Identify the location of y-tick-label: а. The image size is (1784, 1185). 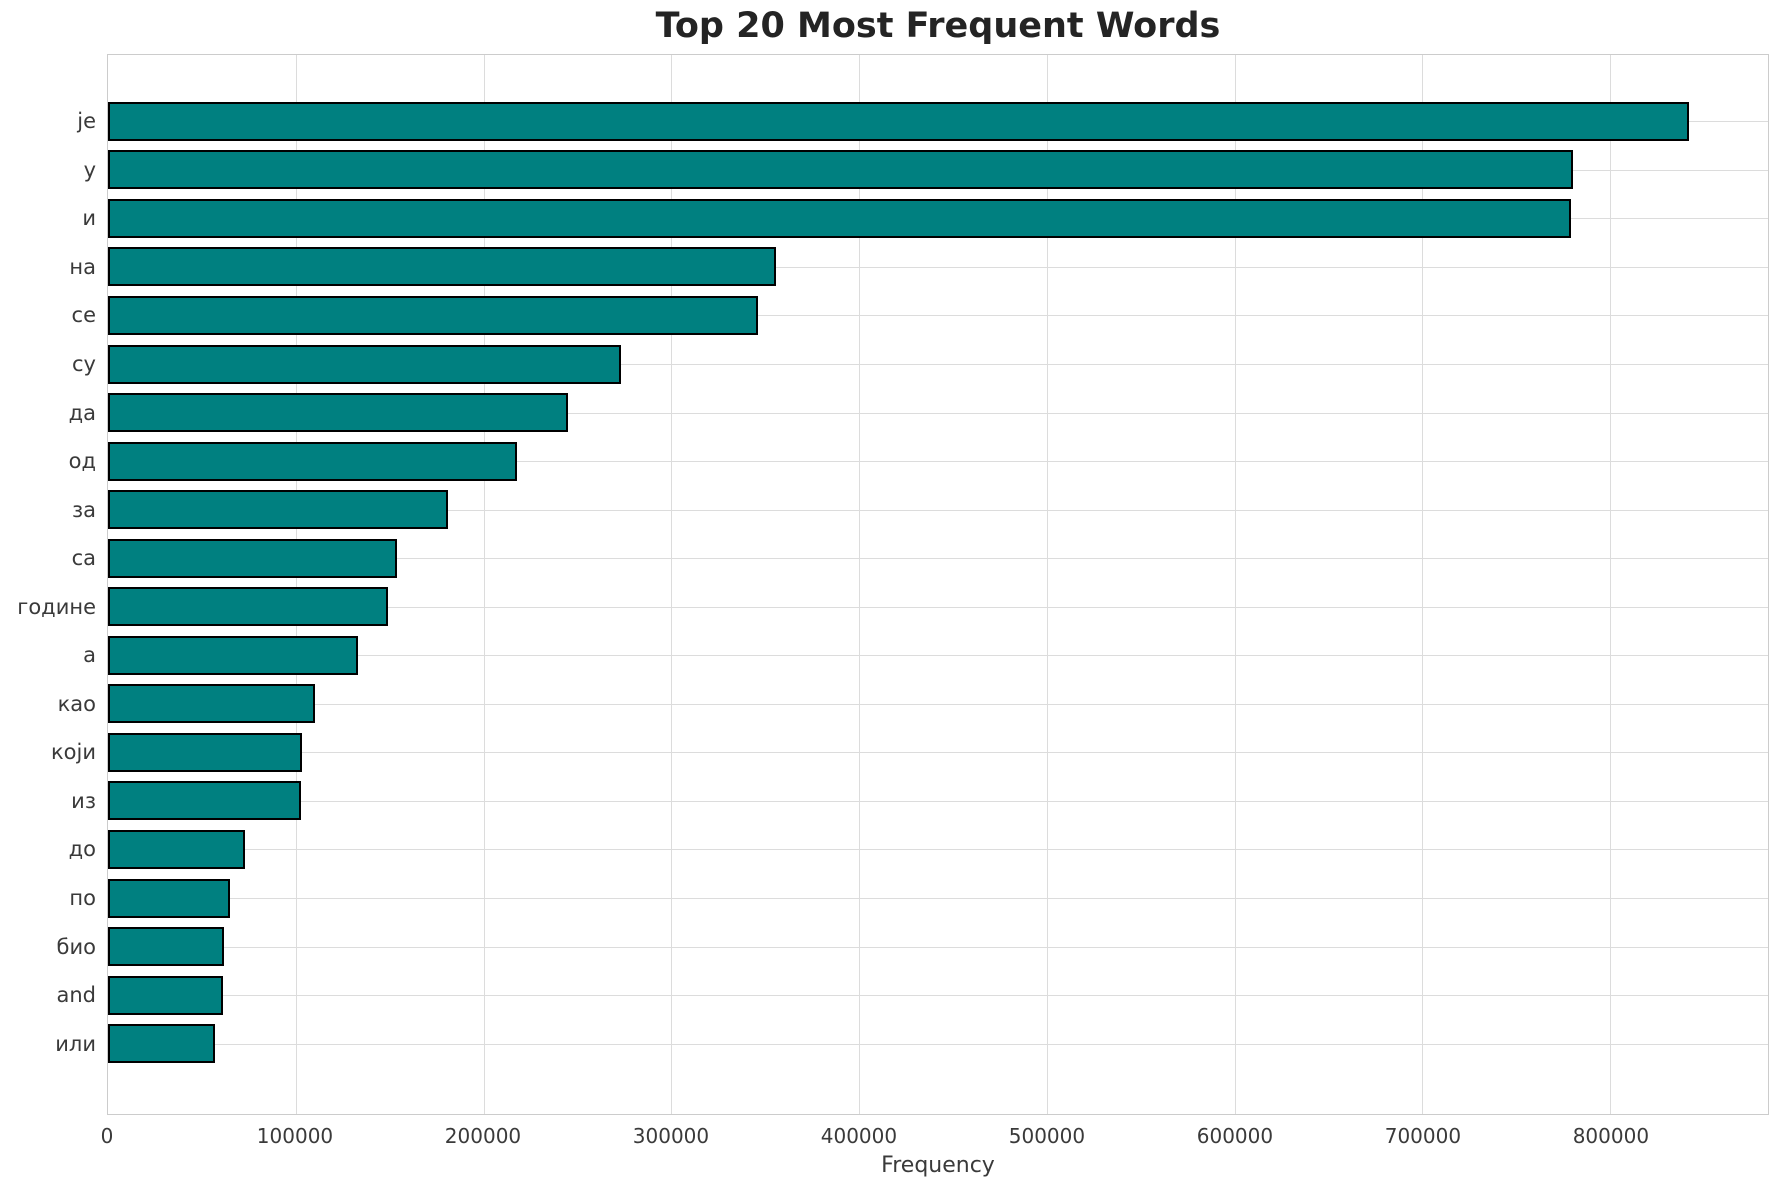
(89, 655).